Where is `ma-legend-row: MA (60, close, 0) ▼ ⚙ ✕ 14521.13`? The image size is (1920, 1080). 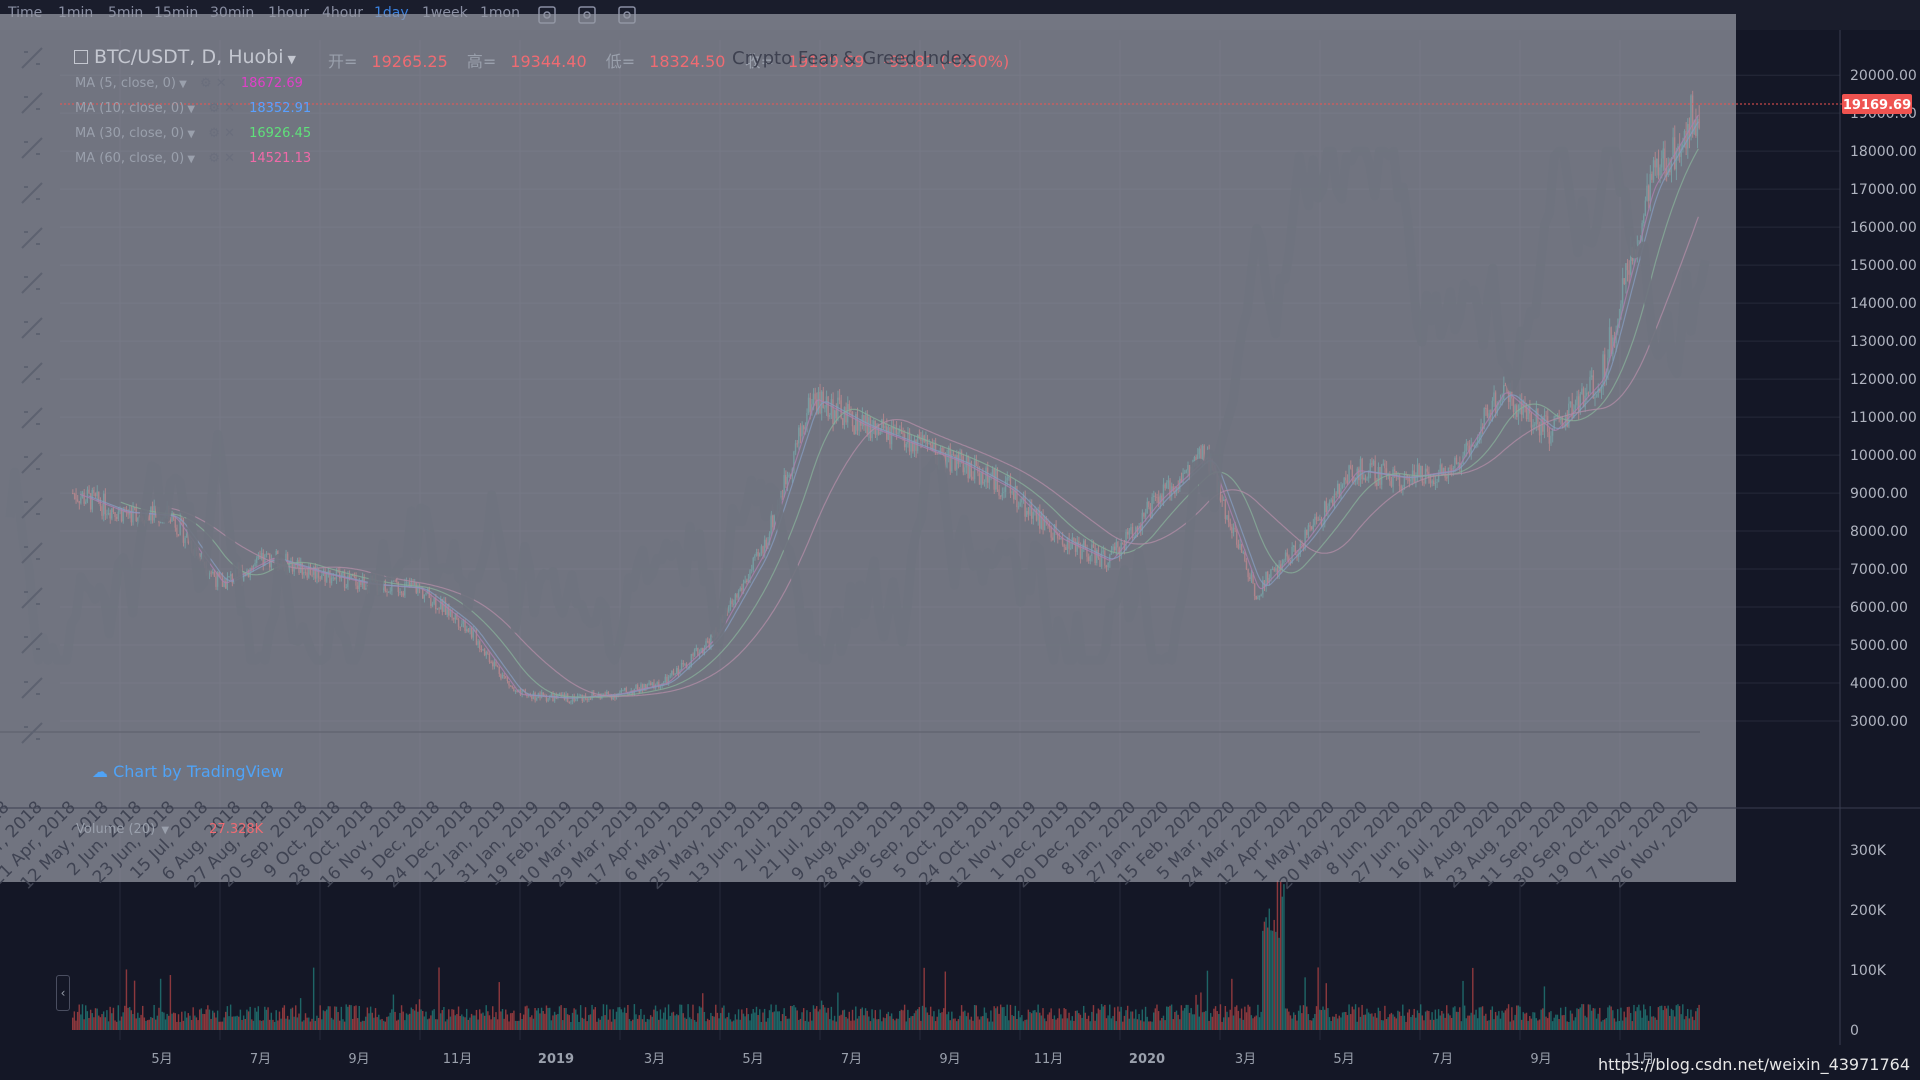
ma-legend-row: MA (60, close, 0) ▼ ⚙ ✕ 14521.13 is located at coordinates (193, 158).